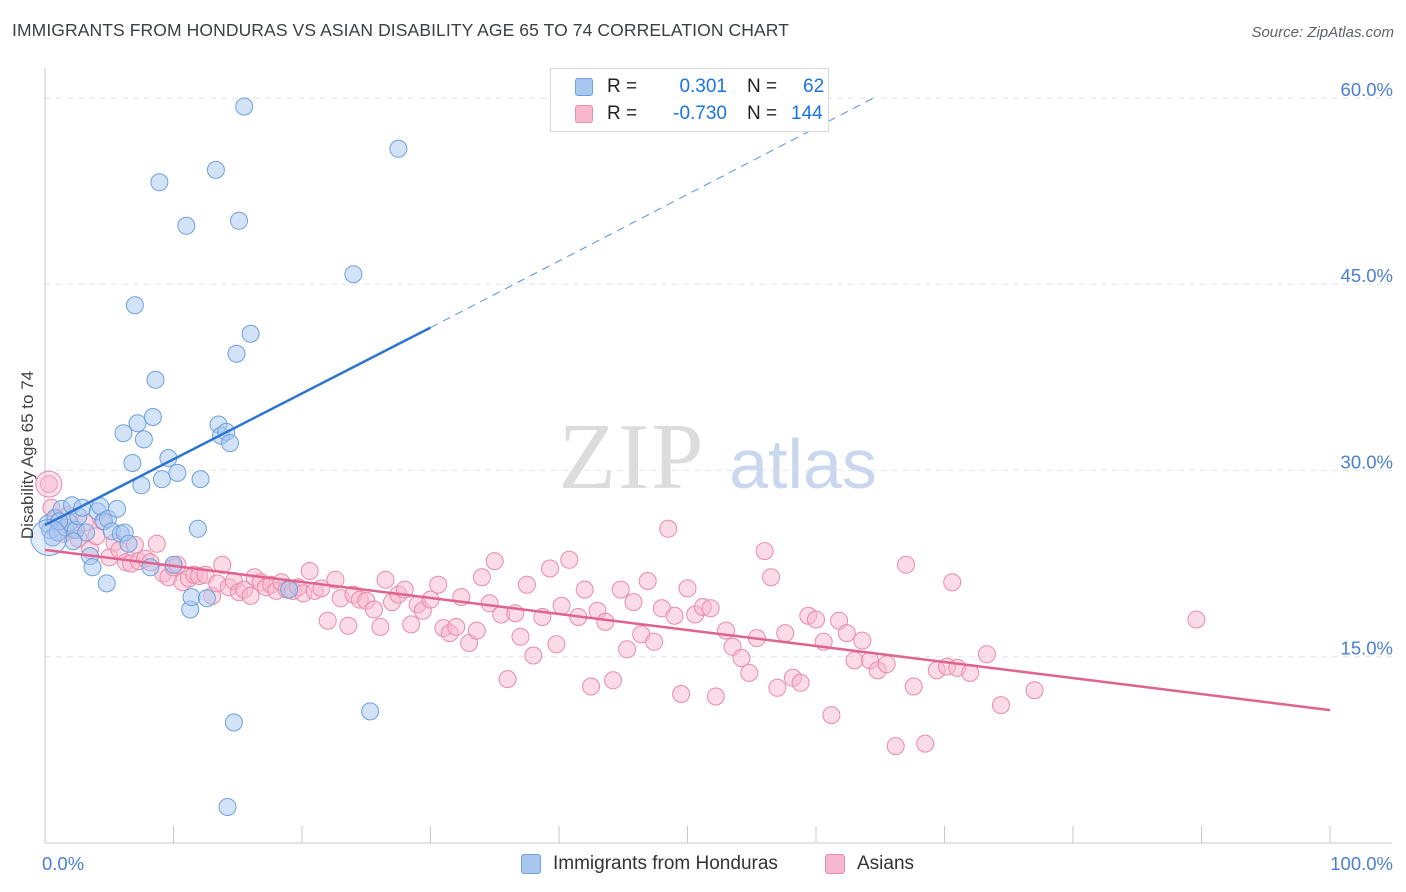  I want to click on stats-row-asians: R = -0.730 N = 144, so click(699, 114).